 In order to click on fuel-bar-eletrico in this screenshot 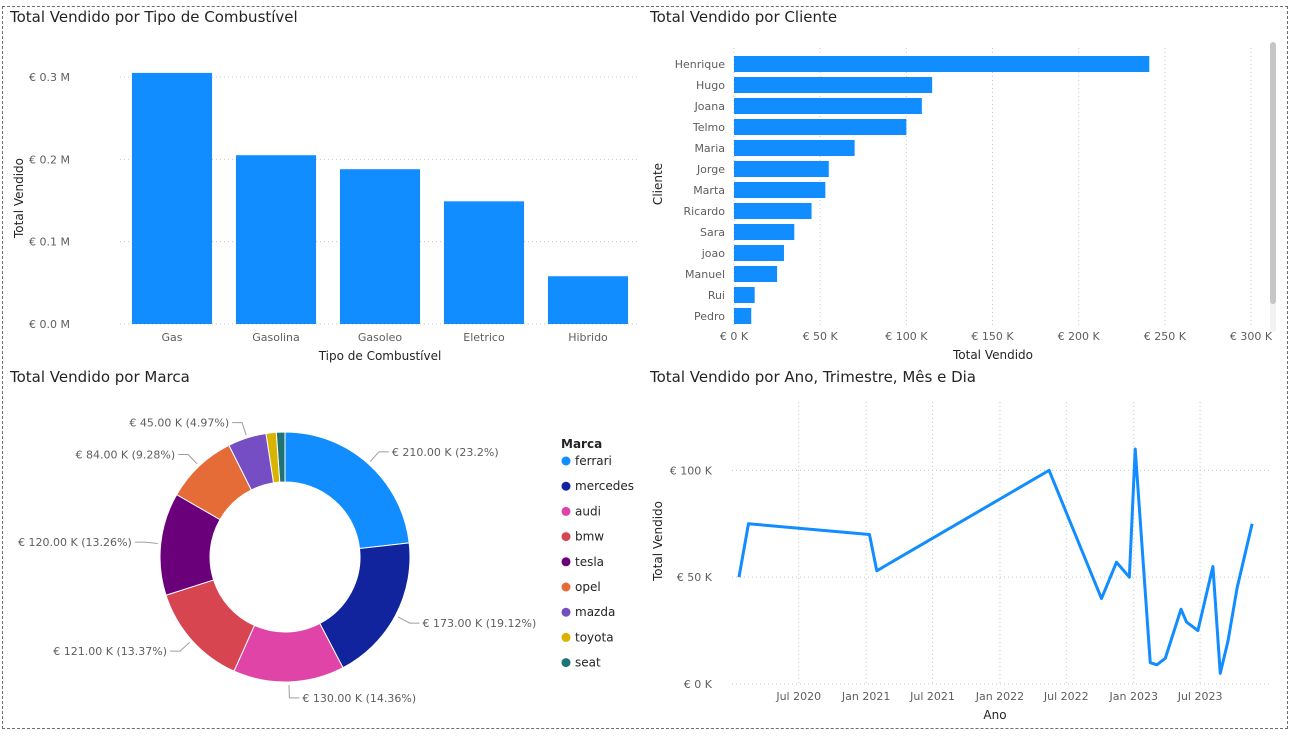, I will do `click(484, 262)`.